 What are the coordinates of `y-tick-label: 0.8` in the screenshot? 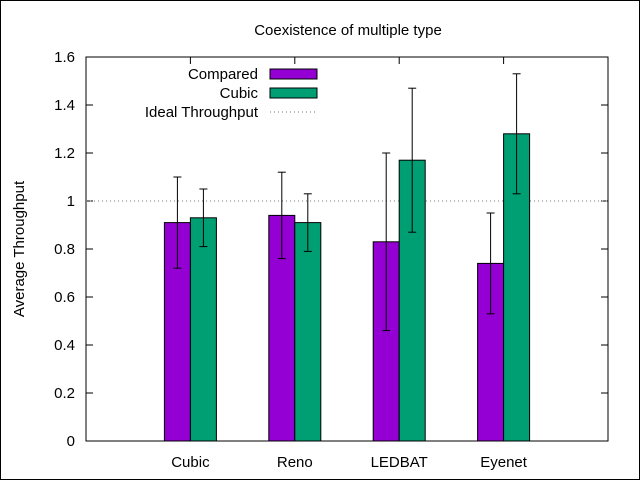 It's located at (64, 249).